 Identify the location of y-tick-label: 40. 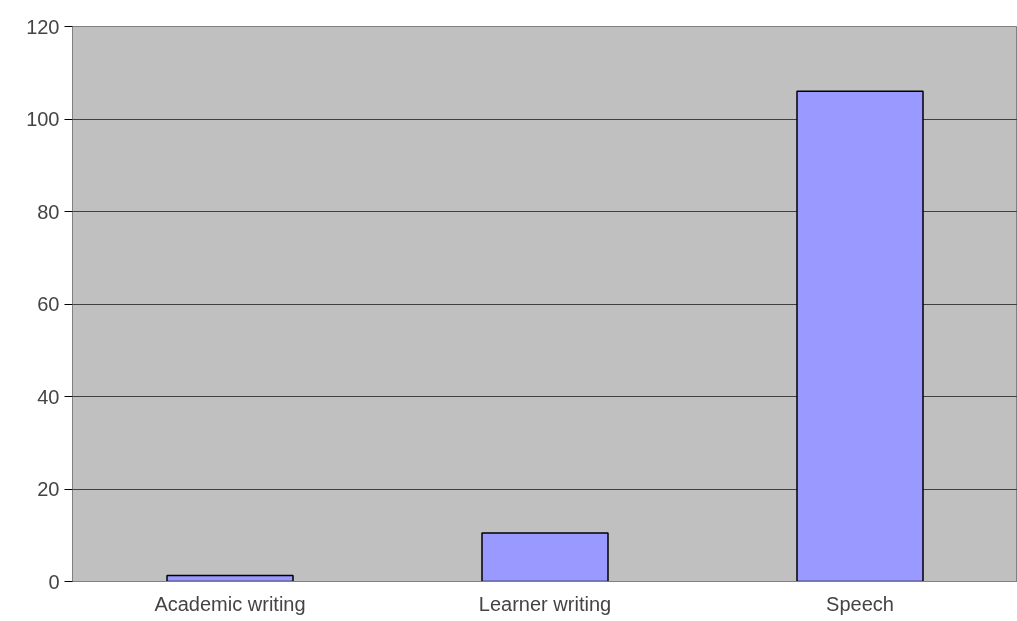
(48, 396).